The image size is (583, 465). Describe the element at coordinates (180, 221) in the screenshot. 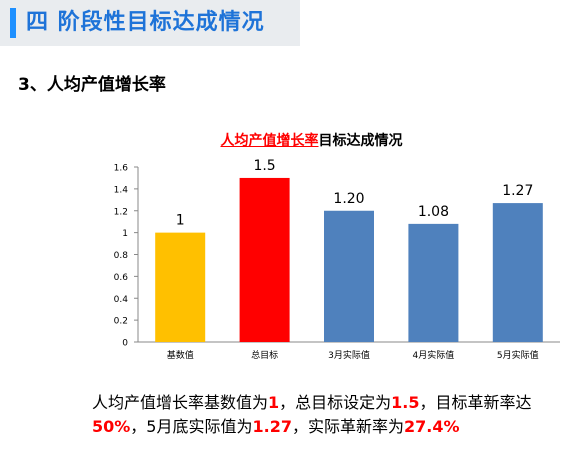

I see `data-label: 1` at that location.